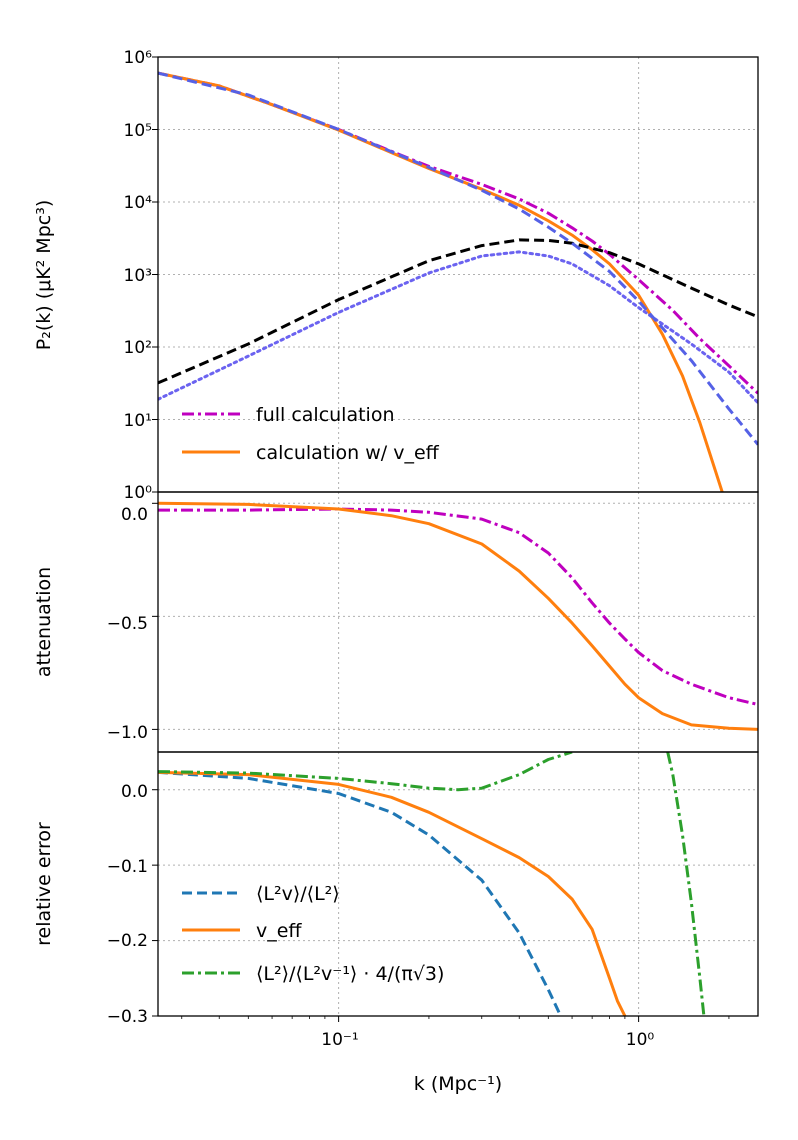 This screenshot has height=1140, width=798. Describe the element at coordinates (127, 733) in the screenshot. I see `y-tick-label: −1.0` at that location.